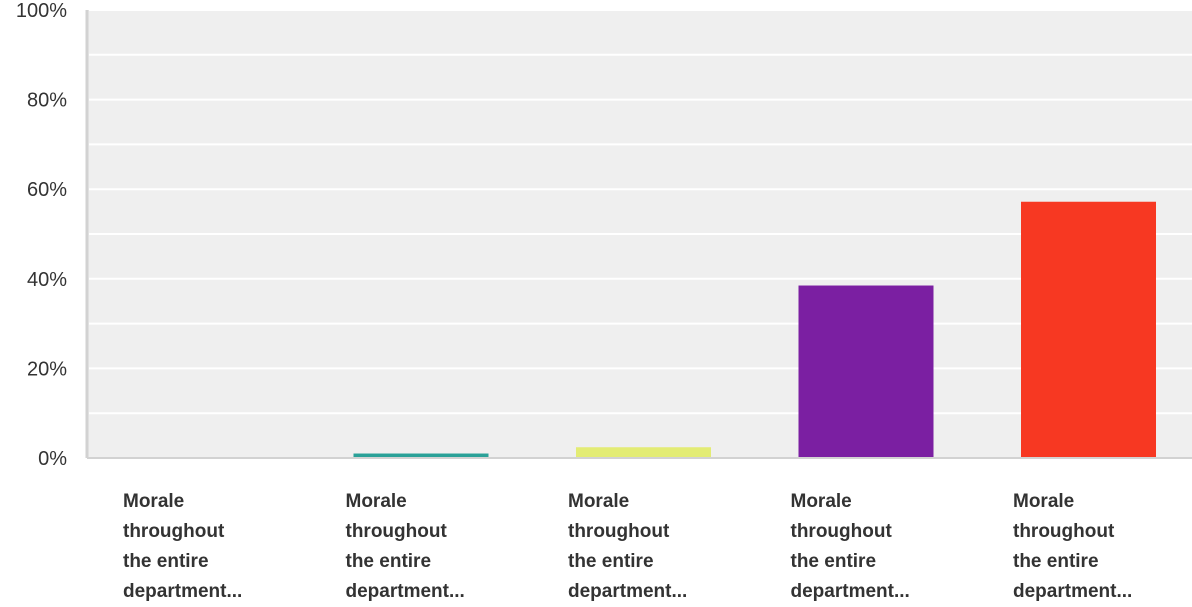 This screenshot has height=607, width=1192. What do you see at coordinates (47, 280) in the screenshot?
I see `y-tick-label: 40%` at bounding box center [47, 280].